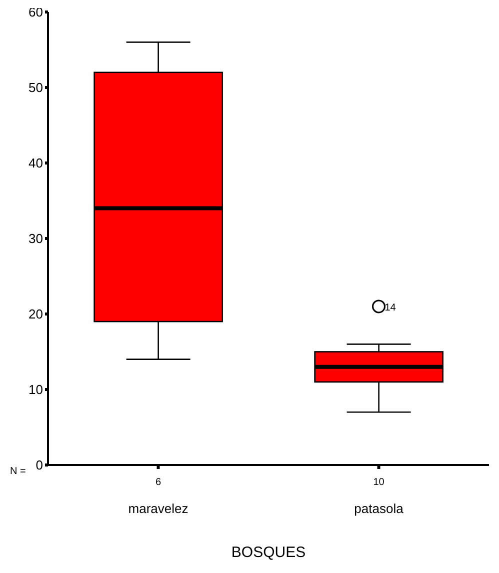 This screenshot has width=499, height=573. What do you see at coordinates (39, 465) in the screenshot?
I see `y-tick-label: 0` at bounding box center [39, 465].